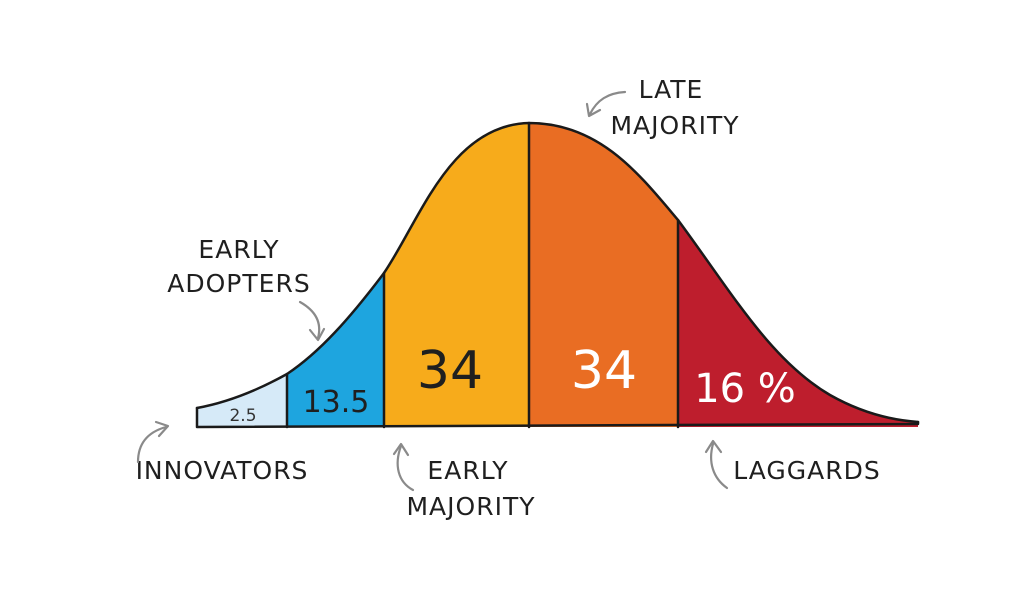  Describe the element at coordinates (242, 400) in the screenshot. I see `segment-innovators` at that location.